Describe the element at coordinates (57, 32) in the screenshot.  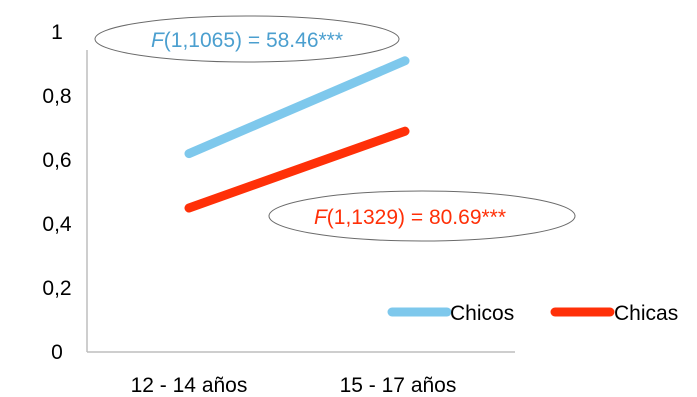
I see `y-tick-label: 1` at that location.